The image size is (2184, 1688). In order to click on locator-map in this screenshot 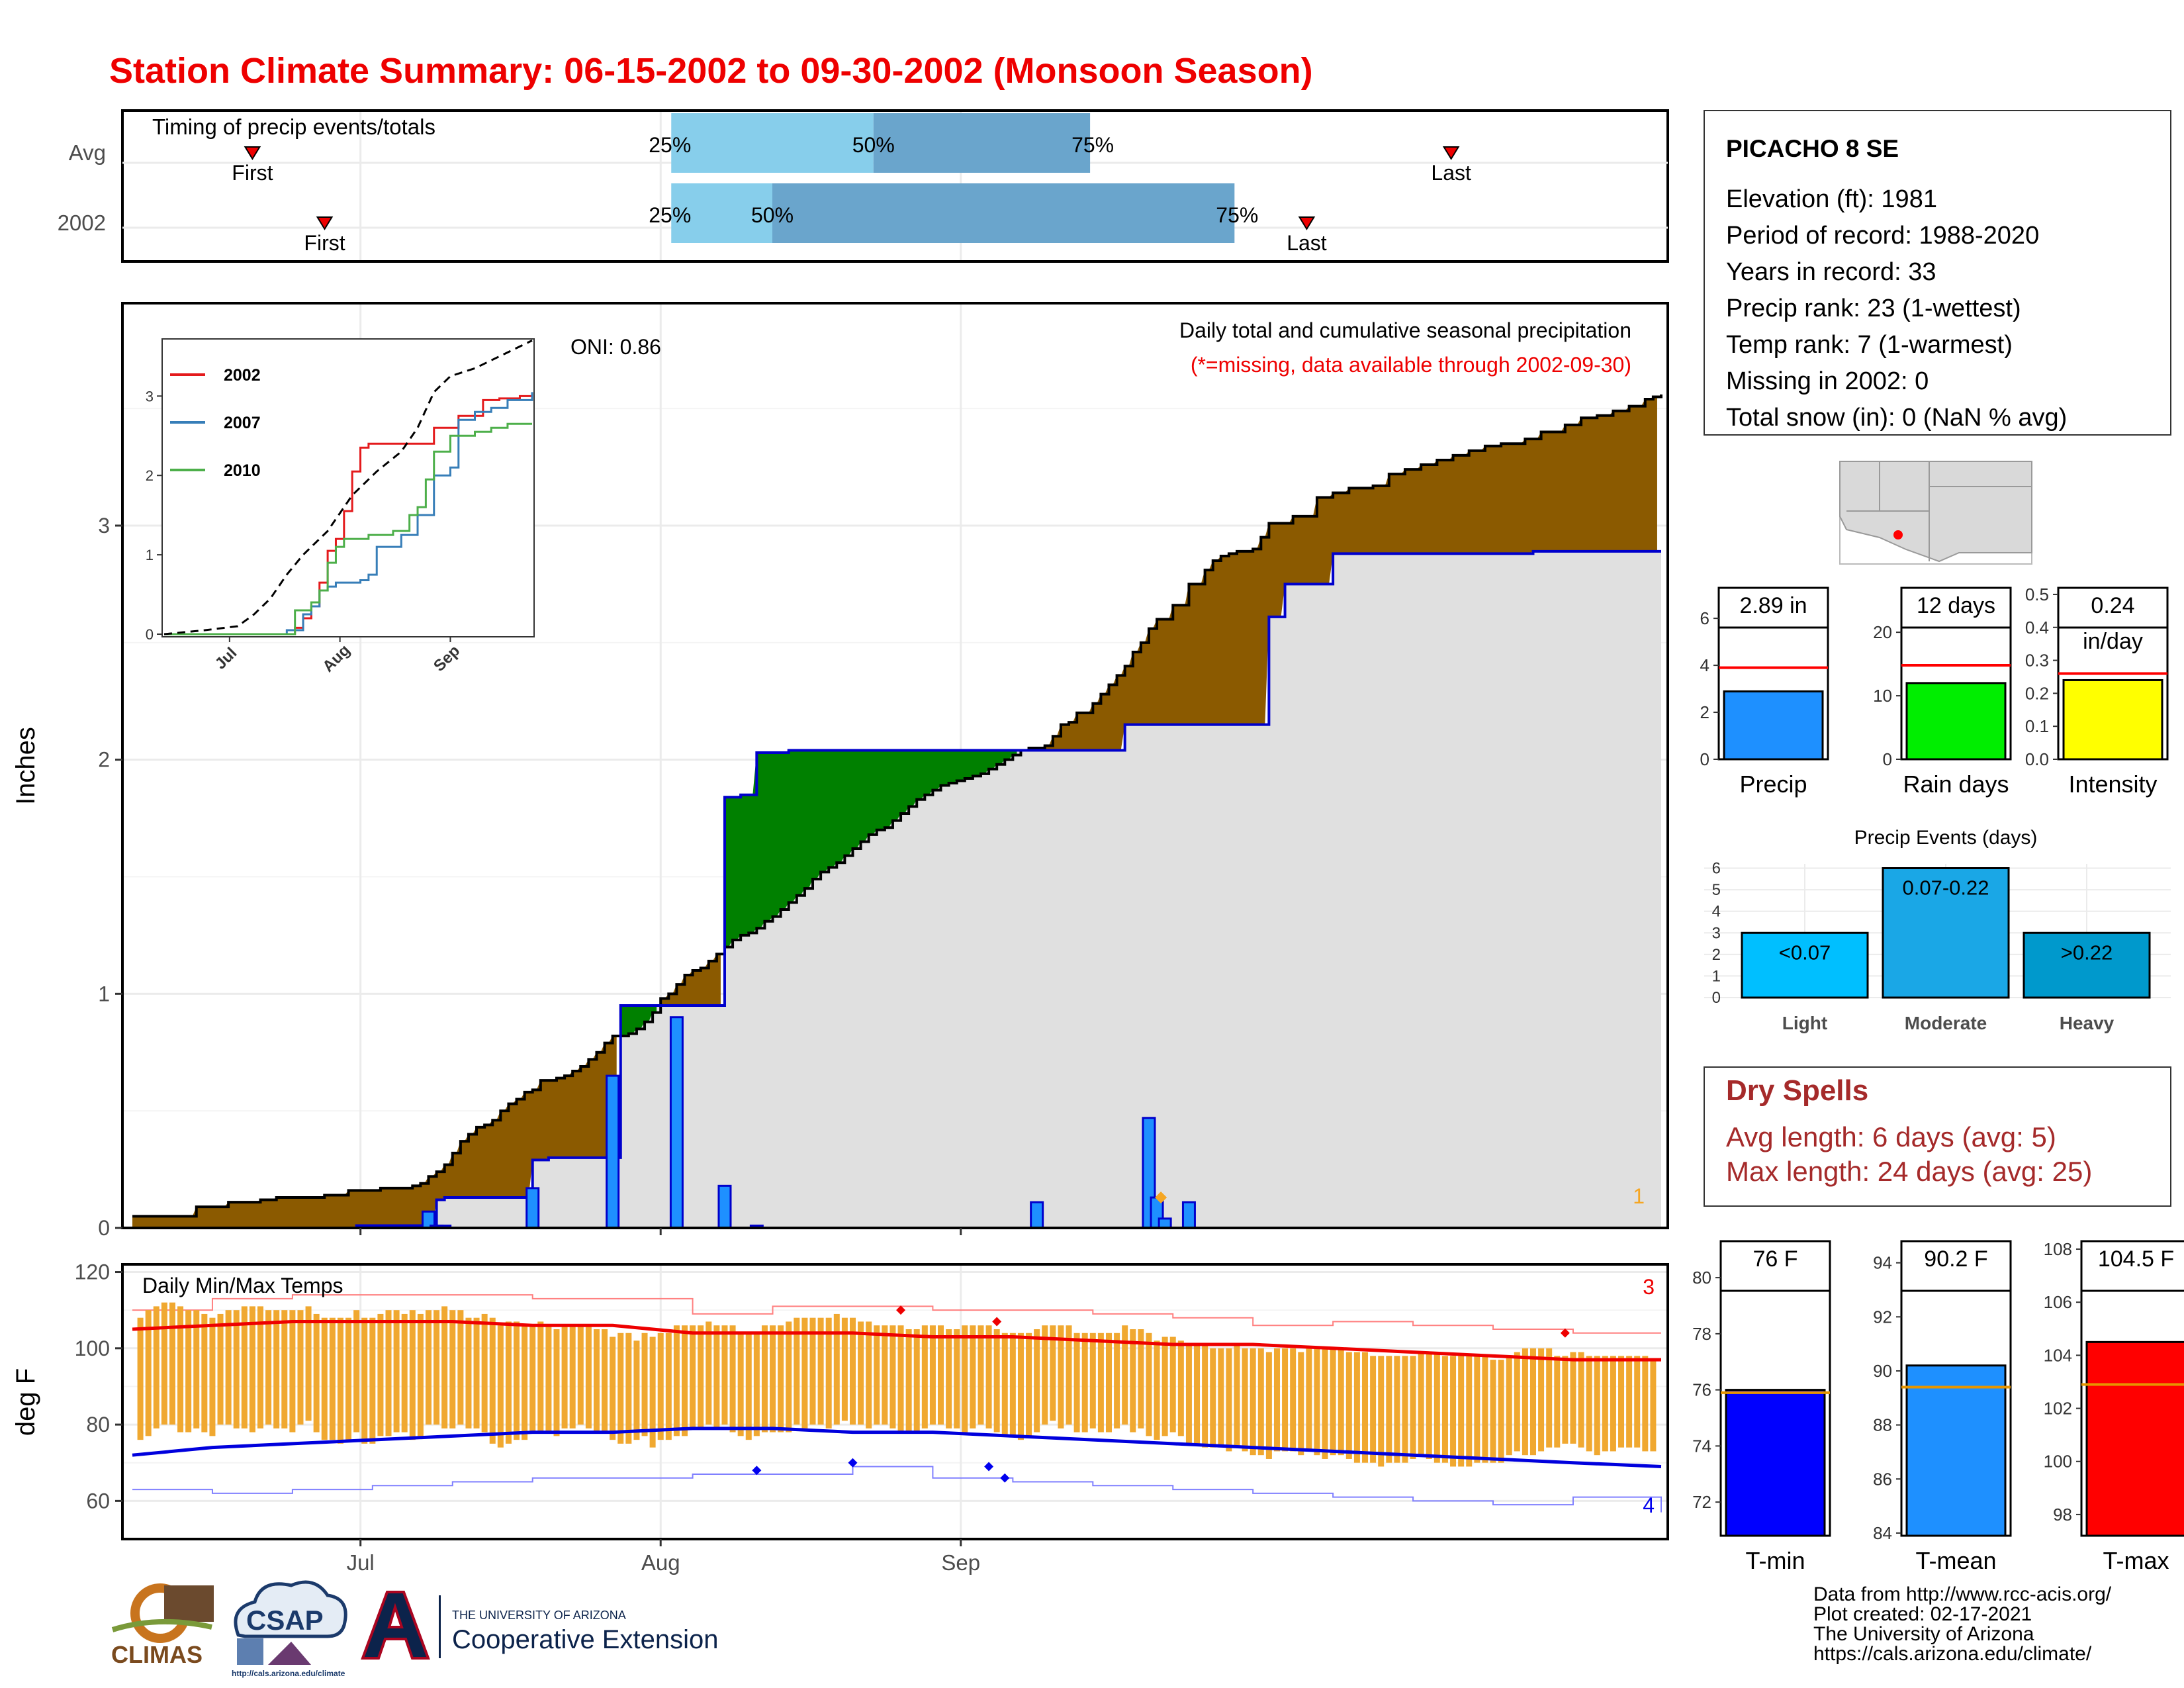, I will do `click(1935, 513)`.